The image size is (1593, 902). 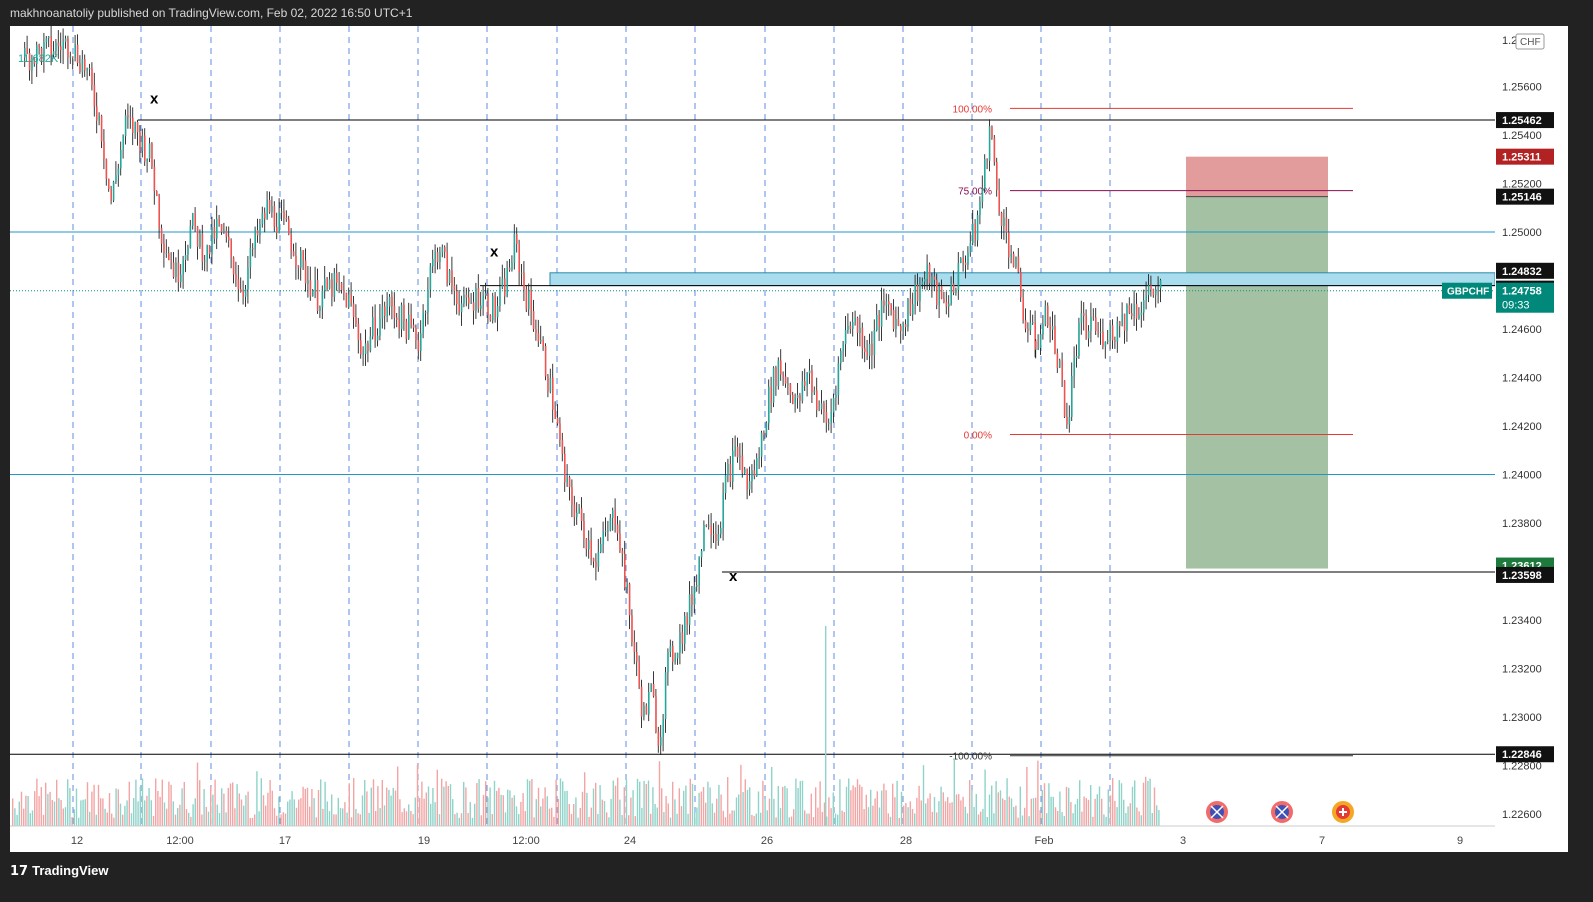 What do you see at coordinates (59, 871) in the screenshot?
I see `tradingview-logo: 𝟭𝟳 TradingView` at bounding box center [59, 871].